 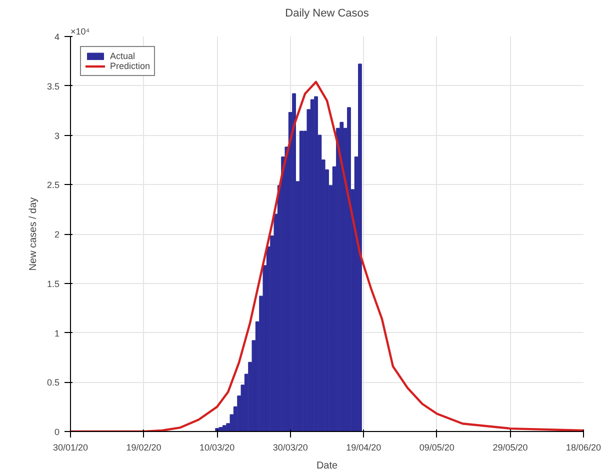 I want to click on x-tick-label: 19/04/20, so click(x=364, y=447).